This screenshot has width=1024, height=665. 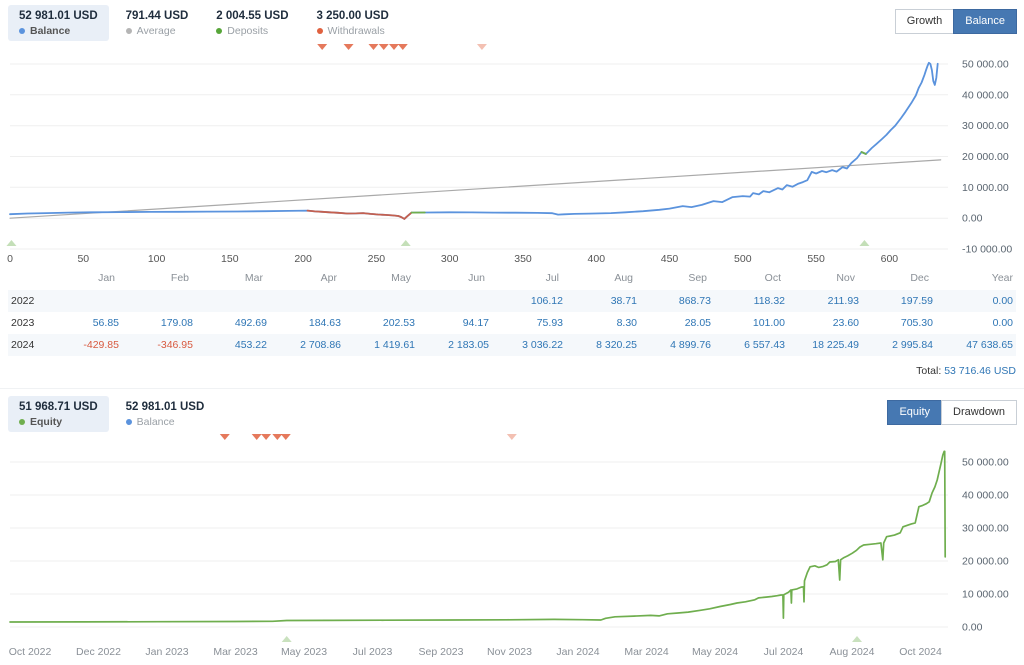 What do you see at coordinates (377, 259) in the screenshot?
I see `svg-text: 250` at bounding box center [377, 259].